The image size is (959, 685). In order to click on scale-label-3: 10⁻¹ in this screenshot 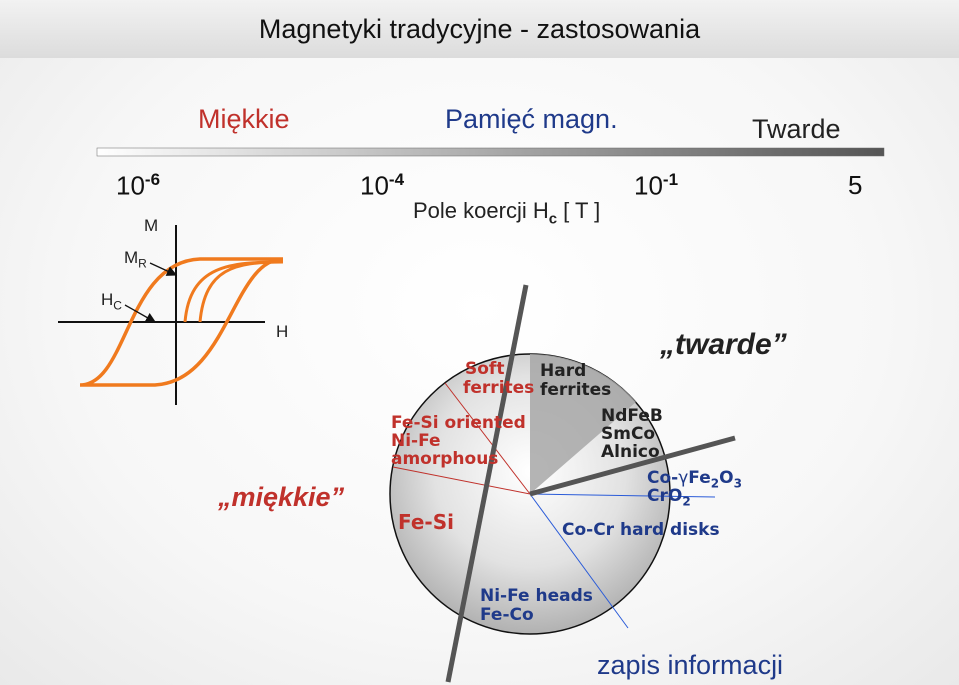, I will do `click(656, 185)`.